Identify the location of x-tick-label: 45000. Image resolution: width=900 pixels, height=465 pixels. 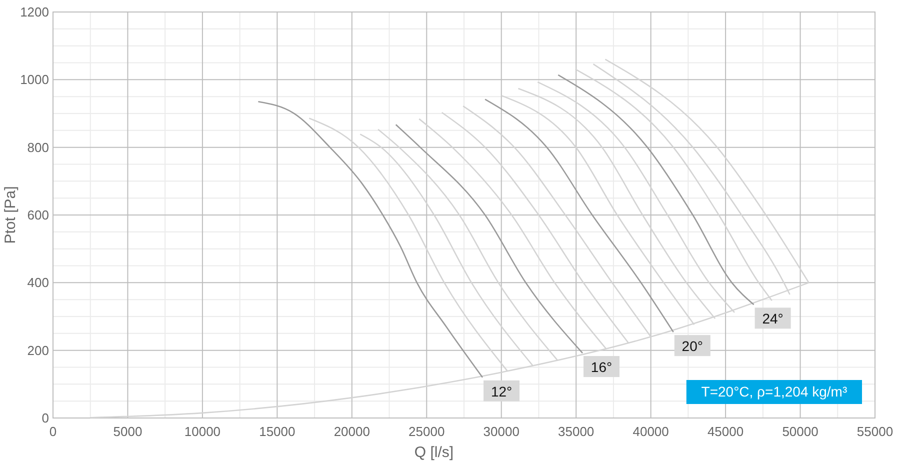
(725, 431).